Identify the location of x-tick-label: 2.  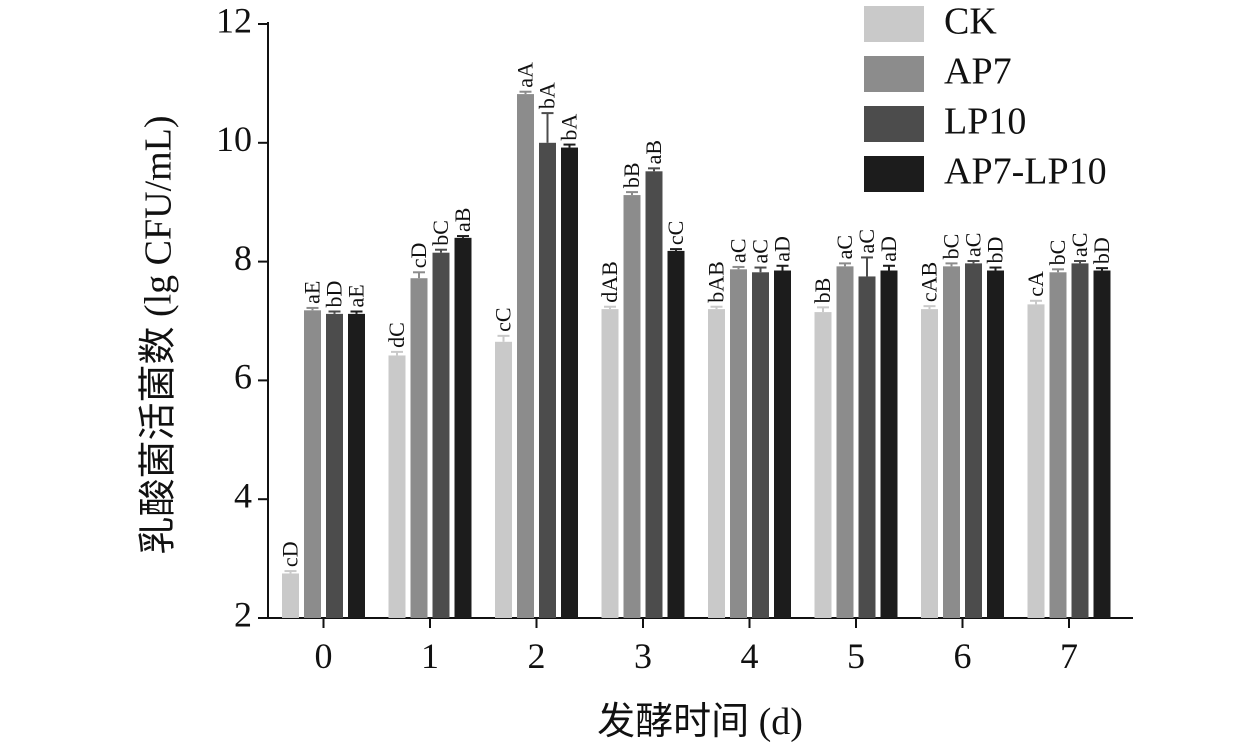
(537, 656).